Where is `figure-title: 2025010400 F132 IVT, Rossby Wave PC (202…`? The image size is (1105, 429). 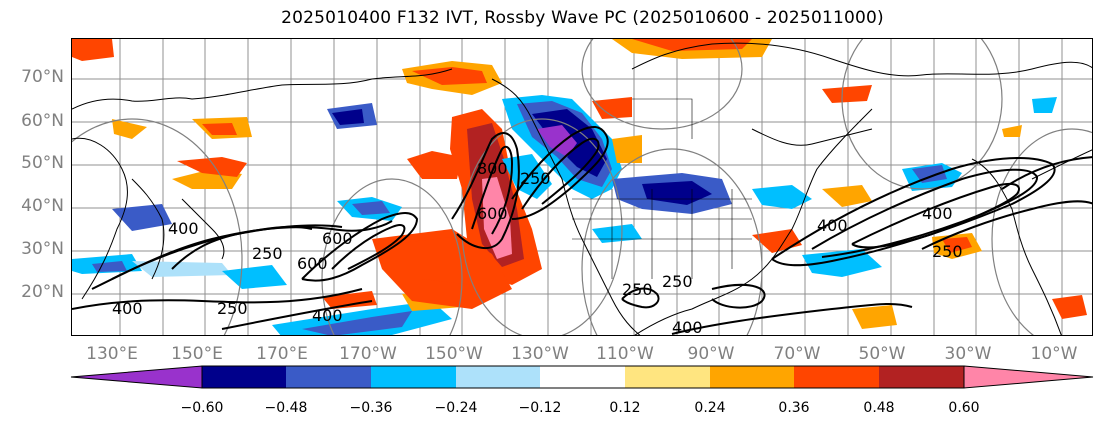
figure-title: 2025010400 F132 IVT, Rossby Wave PC (202… is located at coordinates (582, 18).